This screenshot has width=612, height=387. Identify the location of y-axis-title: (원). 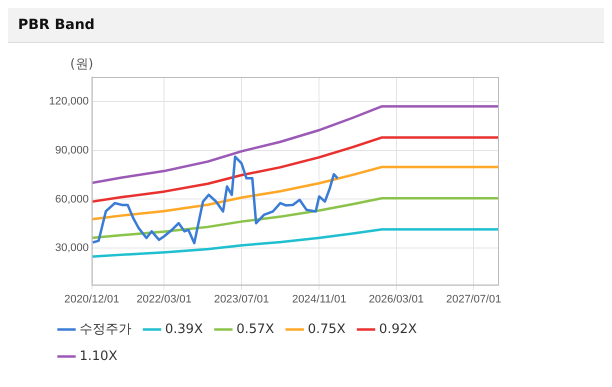
(82, 64).